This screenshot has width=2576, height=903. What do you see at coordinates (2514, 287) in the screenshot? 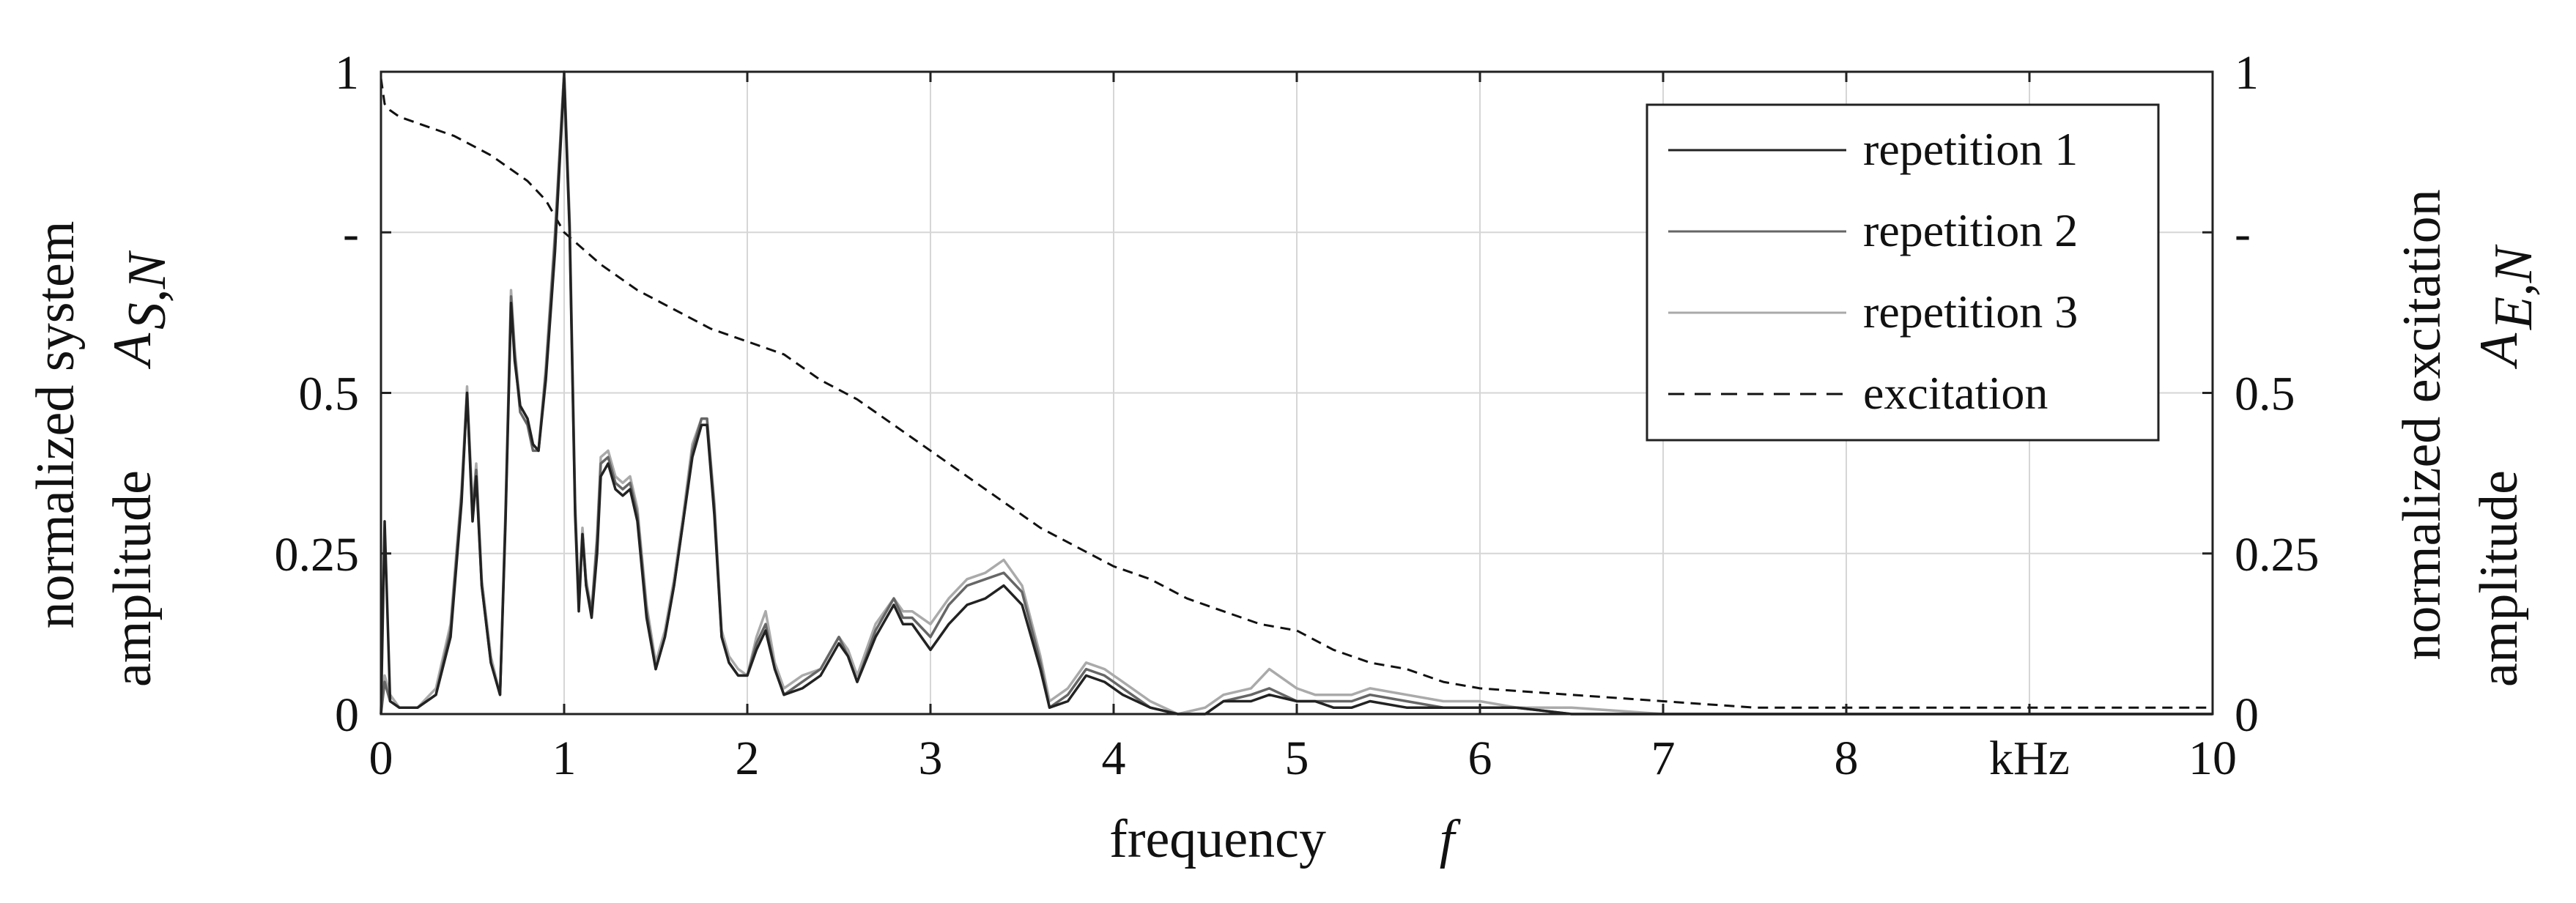
I see `y-right-title-subscript: E,N` at bounding box center [2514, 287].